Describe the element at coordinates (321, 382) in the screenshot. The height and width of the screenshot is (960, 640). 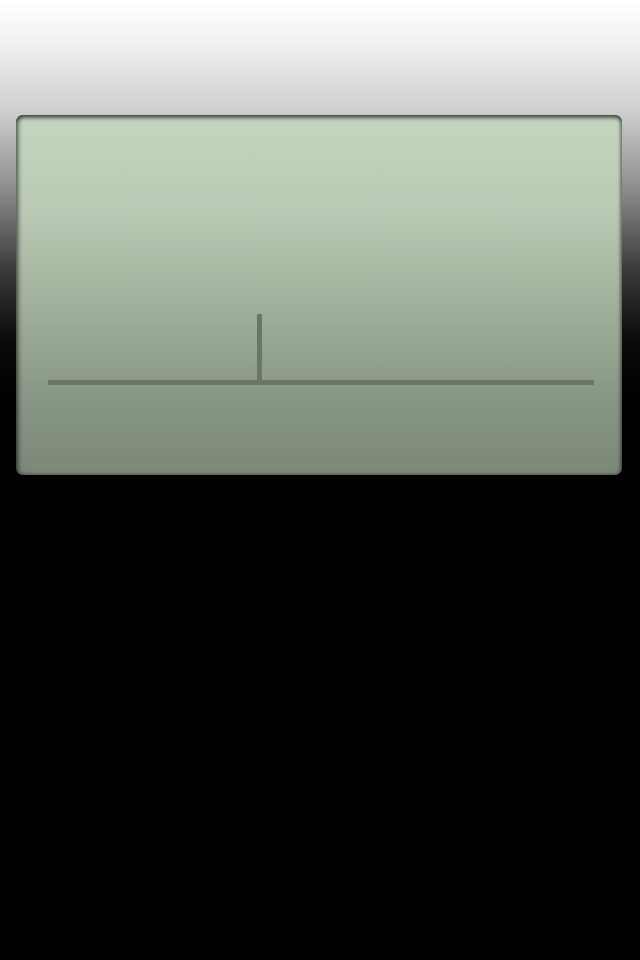
I see `input-baseline` at that location.